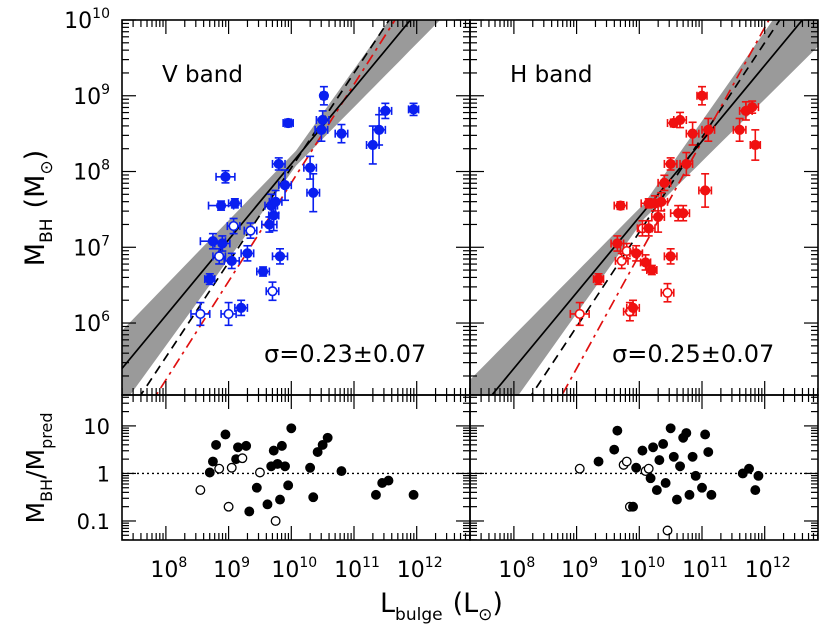  I want to click on y-tick-label-top: 107, so click(91, 247).